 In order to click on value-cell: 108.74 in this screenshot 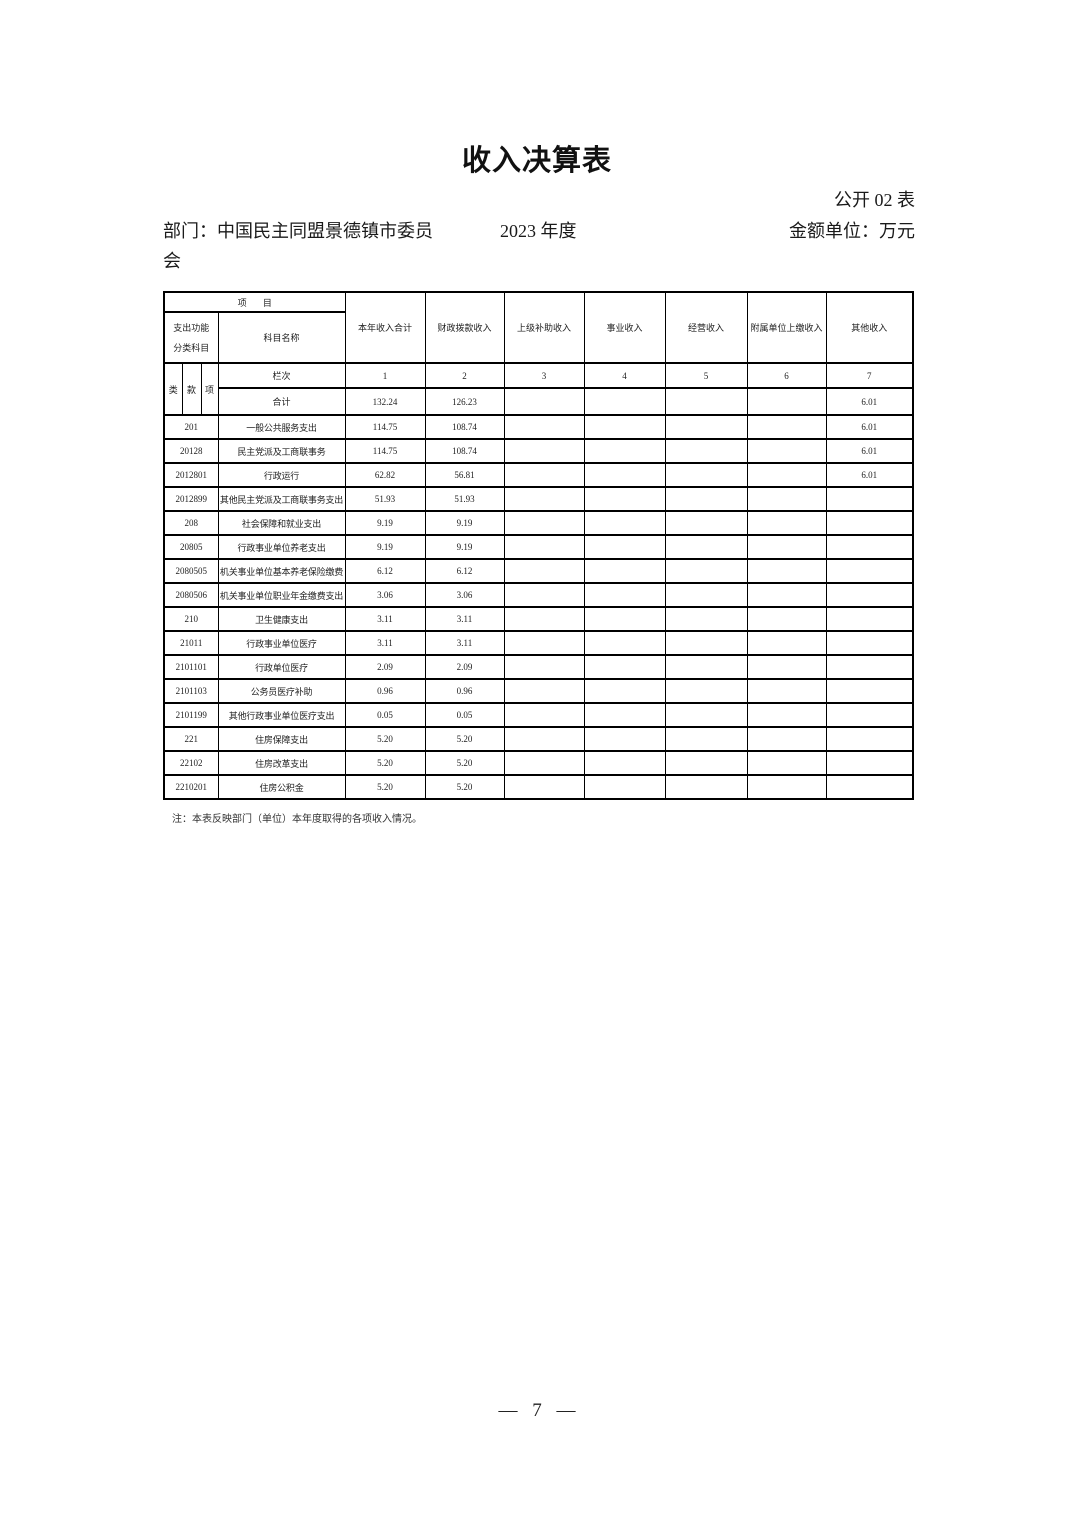, I will do `click(464, 451)`.